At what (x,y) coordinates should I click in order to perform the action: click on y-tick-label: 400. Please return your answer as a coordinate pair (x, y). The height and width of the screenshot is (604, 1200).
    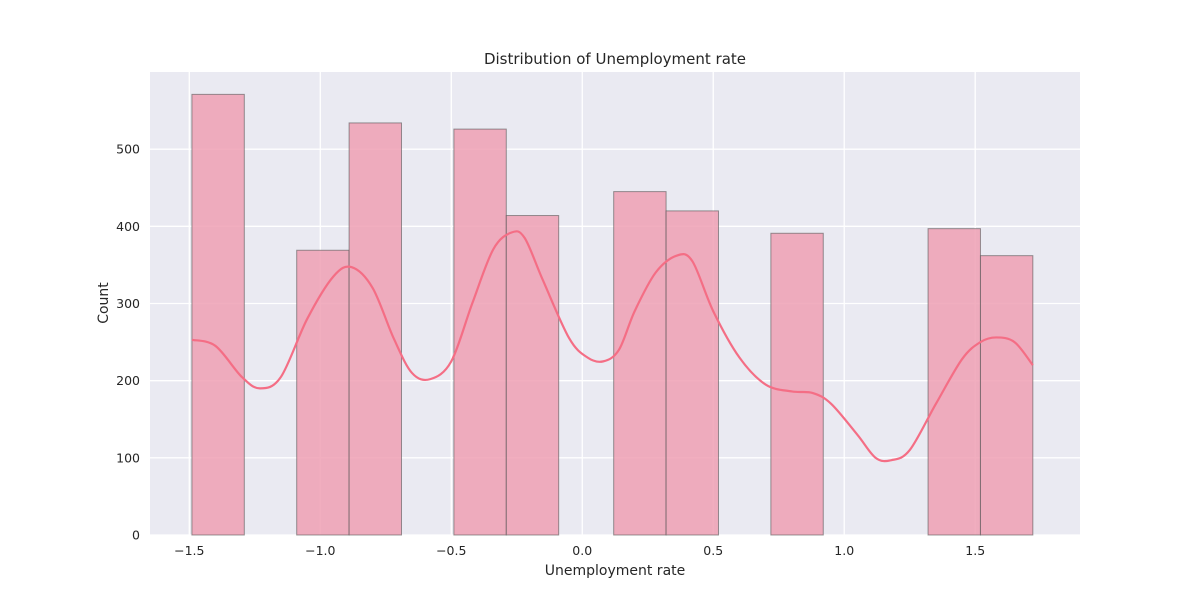
    Looking at the image, I should click on (128, 226).